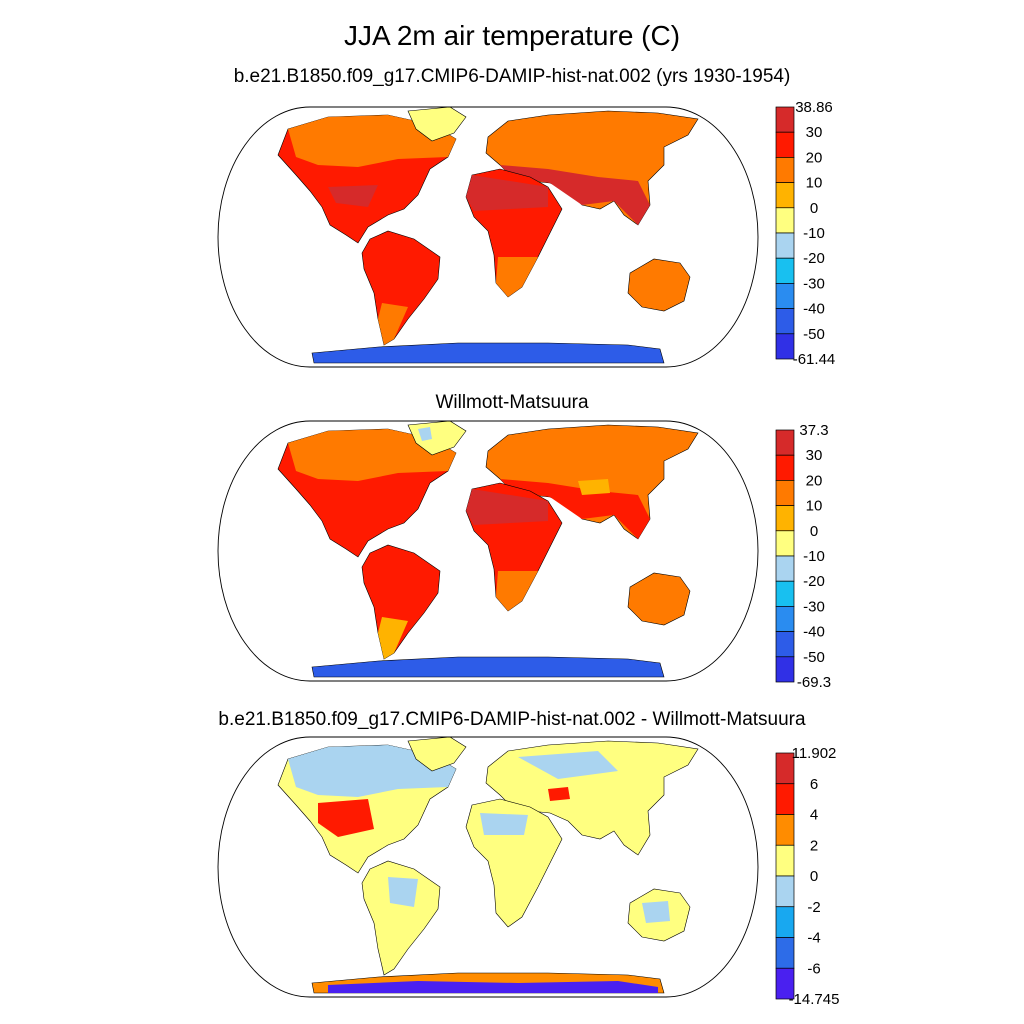 This screenshot has height=1024, width=1024. What do you see at coordinates (814, 107) in the screenshot?
I see `colorbar-label: 38.86` at bounding box center [814, 107].